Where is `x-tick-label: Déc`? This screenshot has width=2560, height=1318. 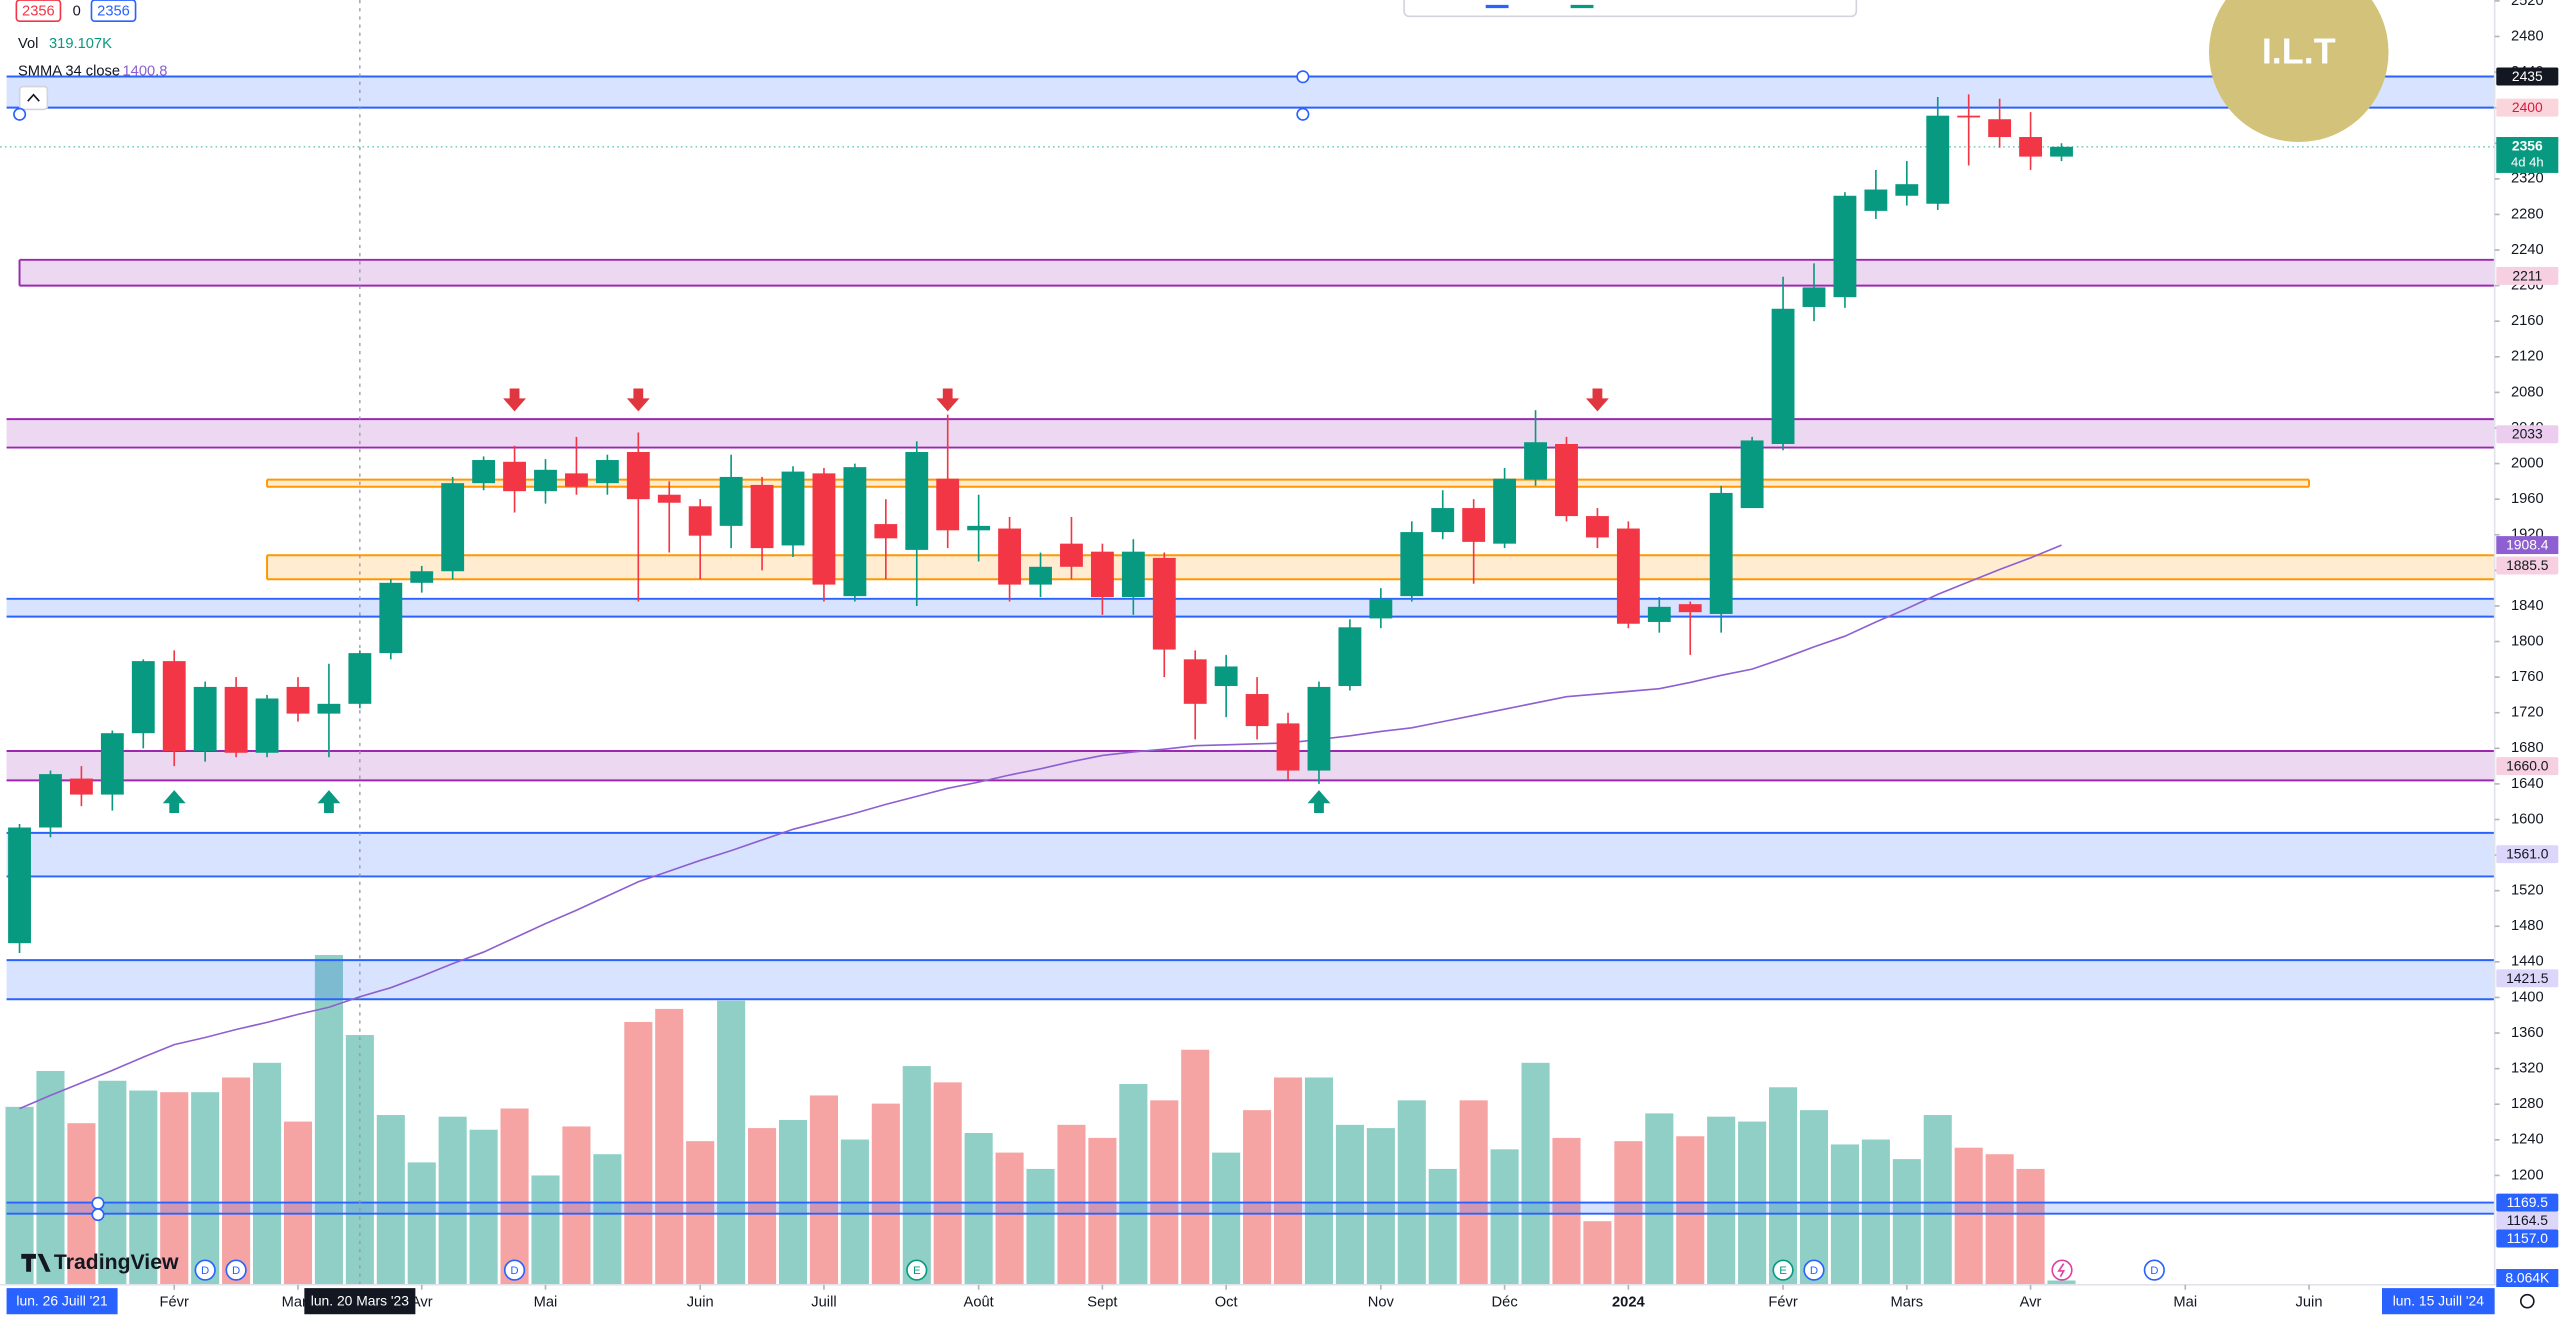 x-tick-label: Déc is located at coordinates (1505, 1303).